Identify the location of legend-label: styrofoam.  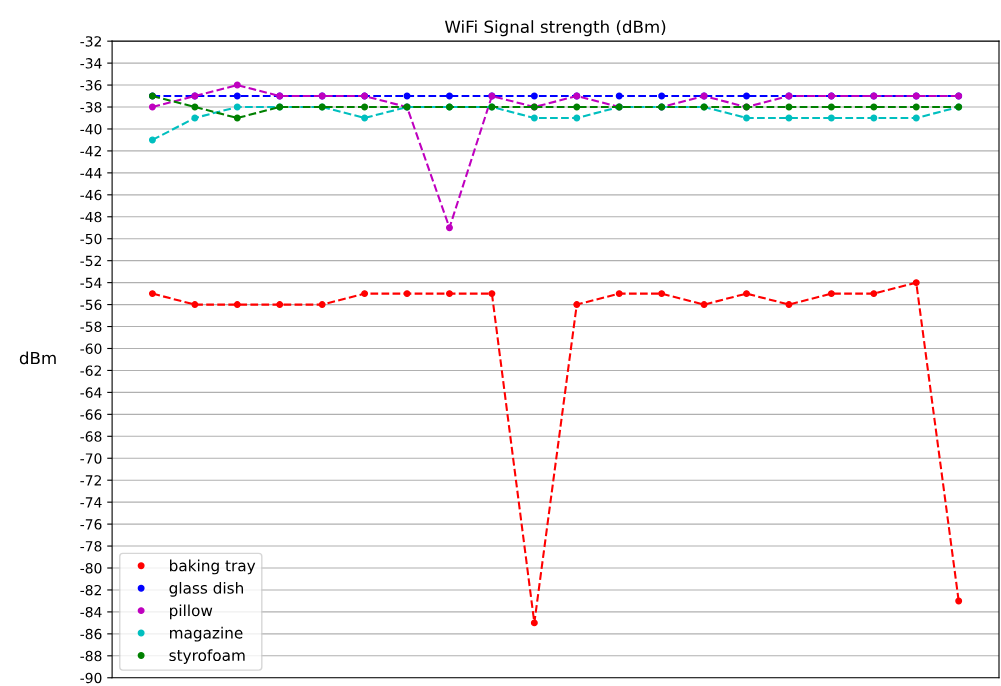
(207, 657).